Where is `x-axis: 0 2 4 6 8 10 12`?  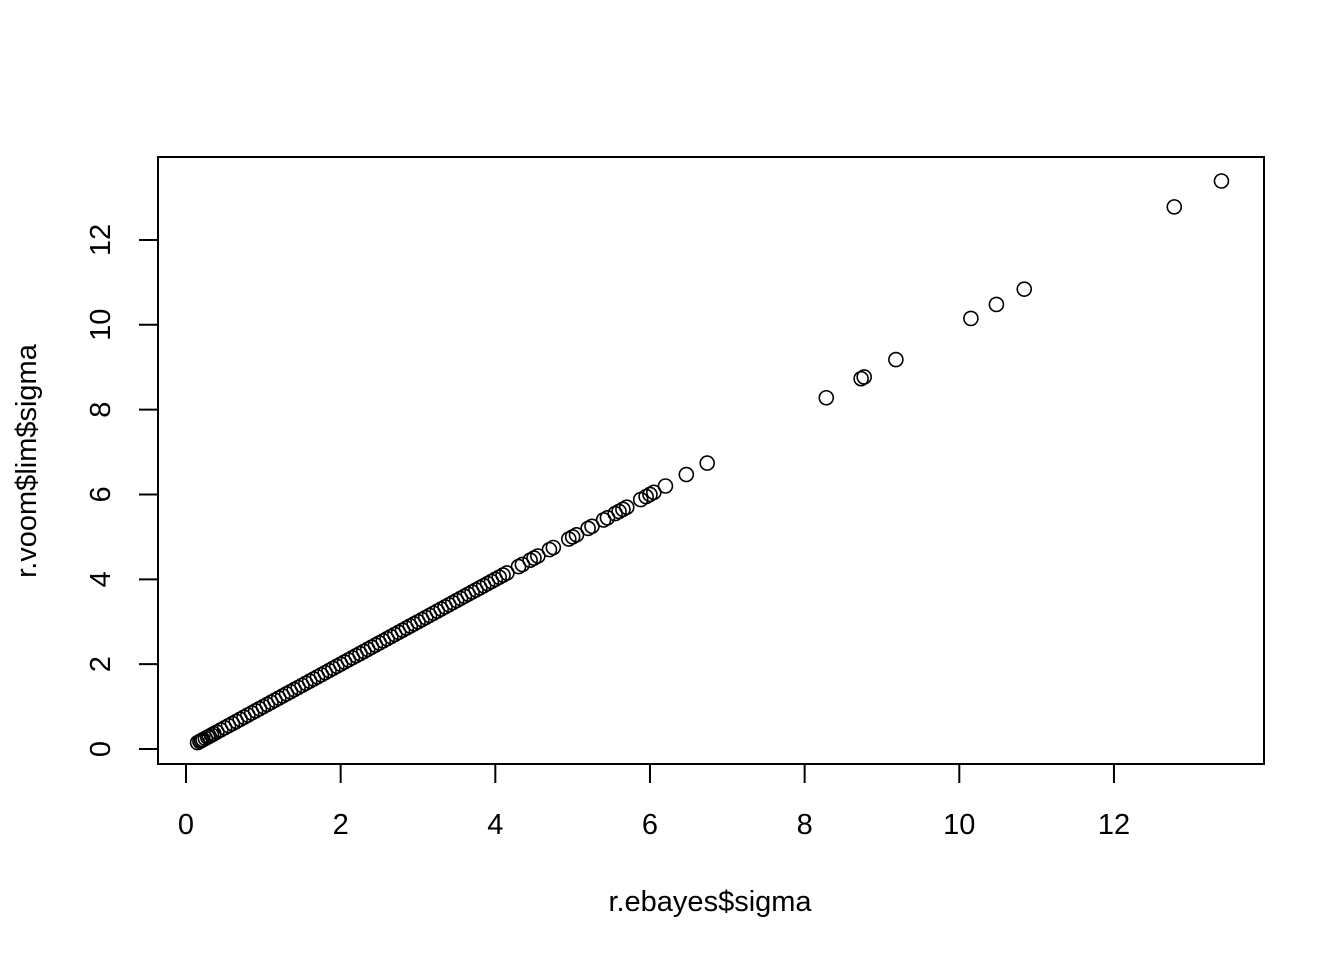 x-axis: 0 2 4 6 8 10 12 is located at coordinates (654, 802).